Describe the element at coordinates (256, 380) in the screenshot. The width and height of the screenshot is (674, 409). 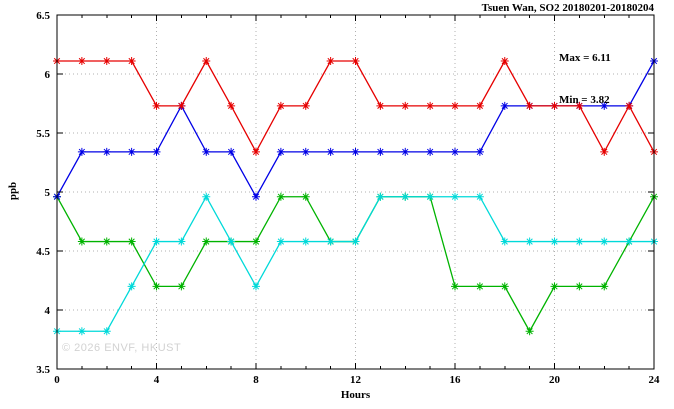
I see `x-tick-label: 8` at that location.